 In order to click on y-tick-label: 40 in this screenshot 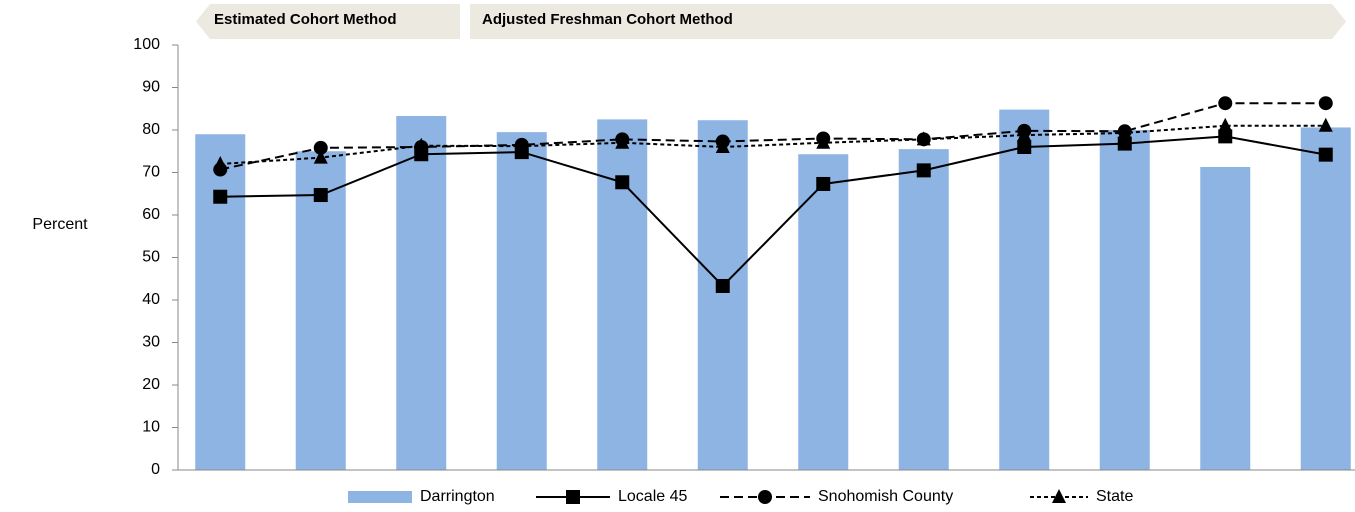, I will do `click(151, 299)`.